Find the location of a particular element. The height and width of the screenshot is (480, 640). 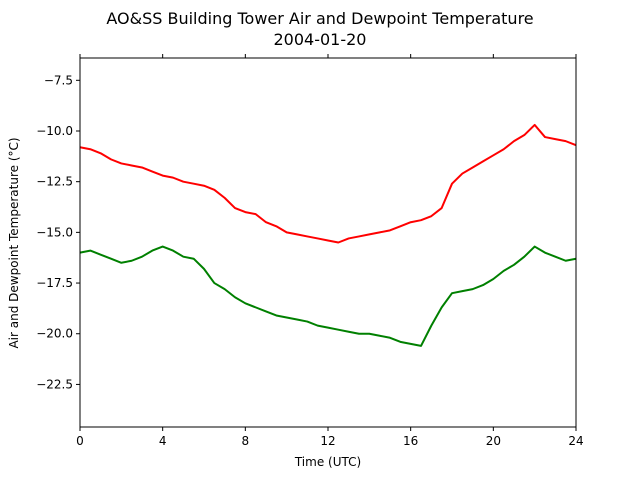

y-tick-label: −7.5 is located at coordinates (58, 80).